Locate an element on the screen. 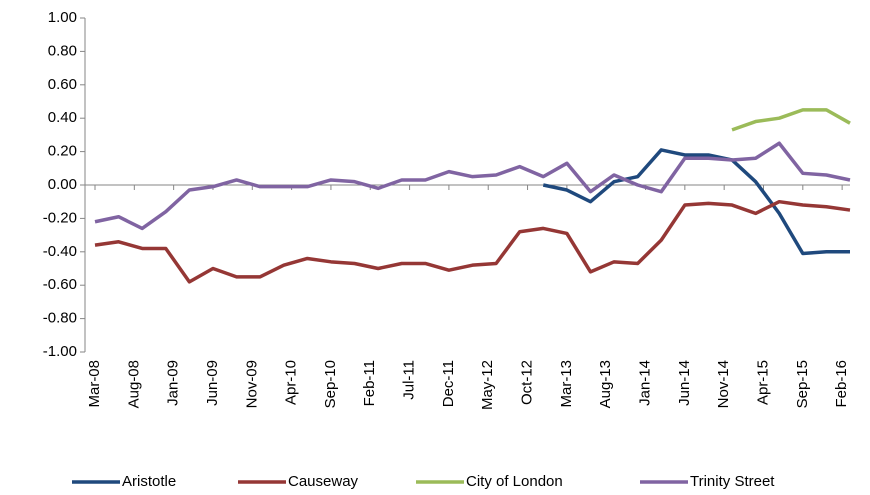  x-tick-label: May-12 is located at coordinates (487, 385).